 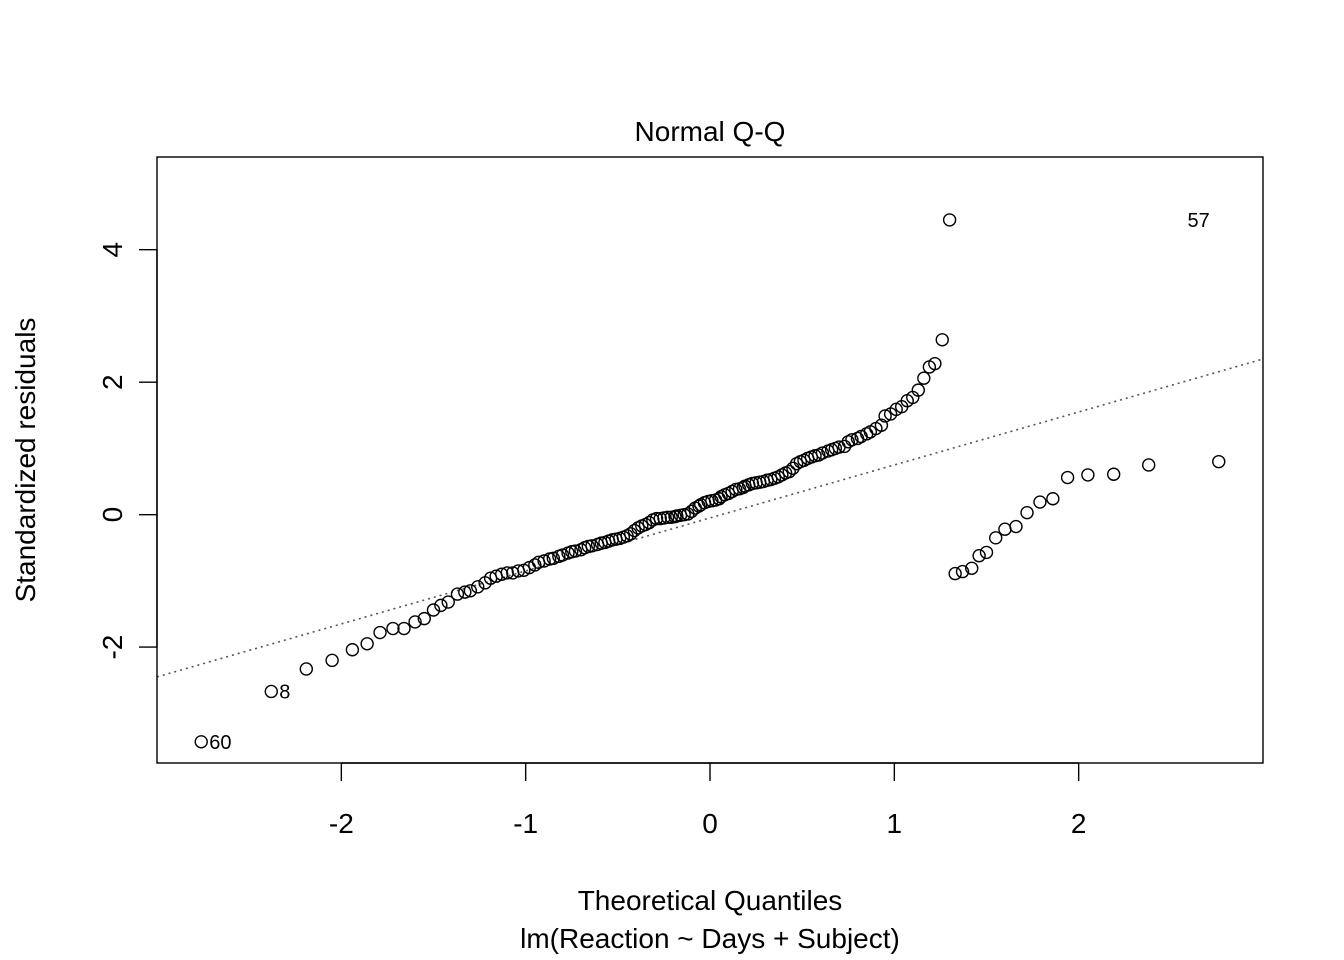 What do you see at coordinates (112, 515) in the screenshot?
I see `y-tick-label: 0` at bounding box center [112, 515].